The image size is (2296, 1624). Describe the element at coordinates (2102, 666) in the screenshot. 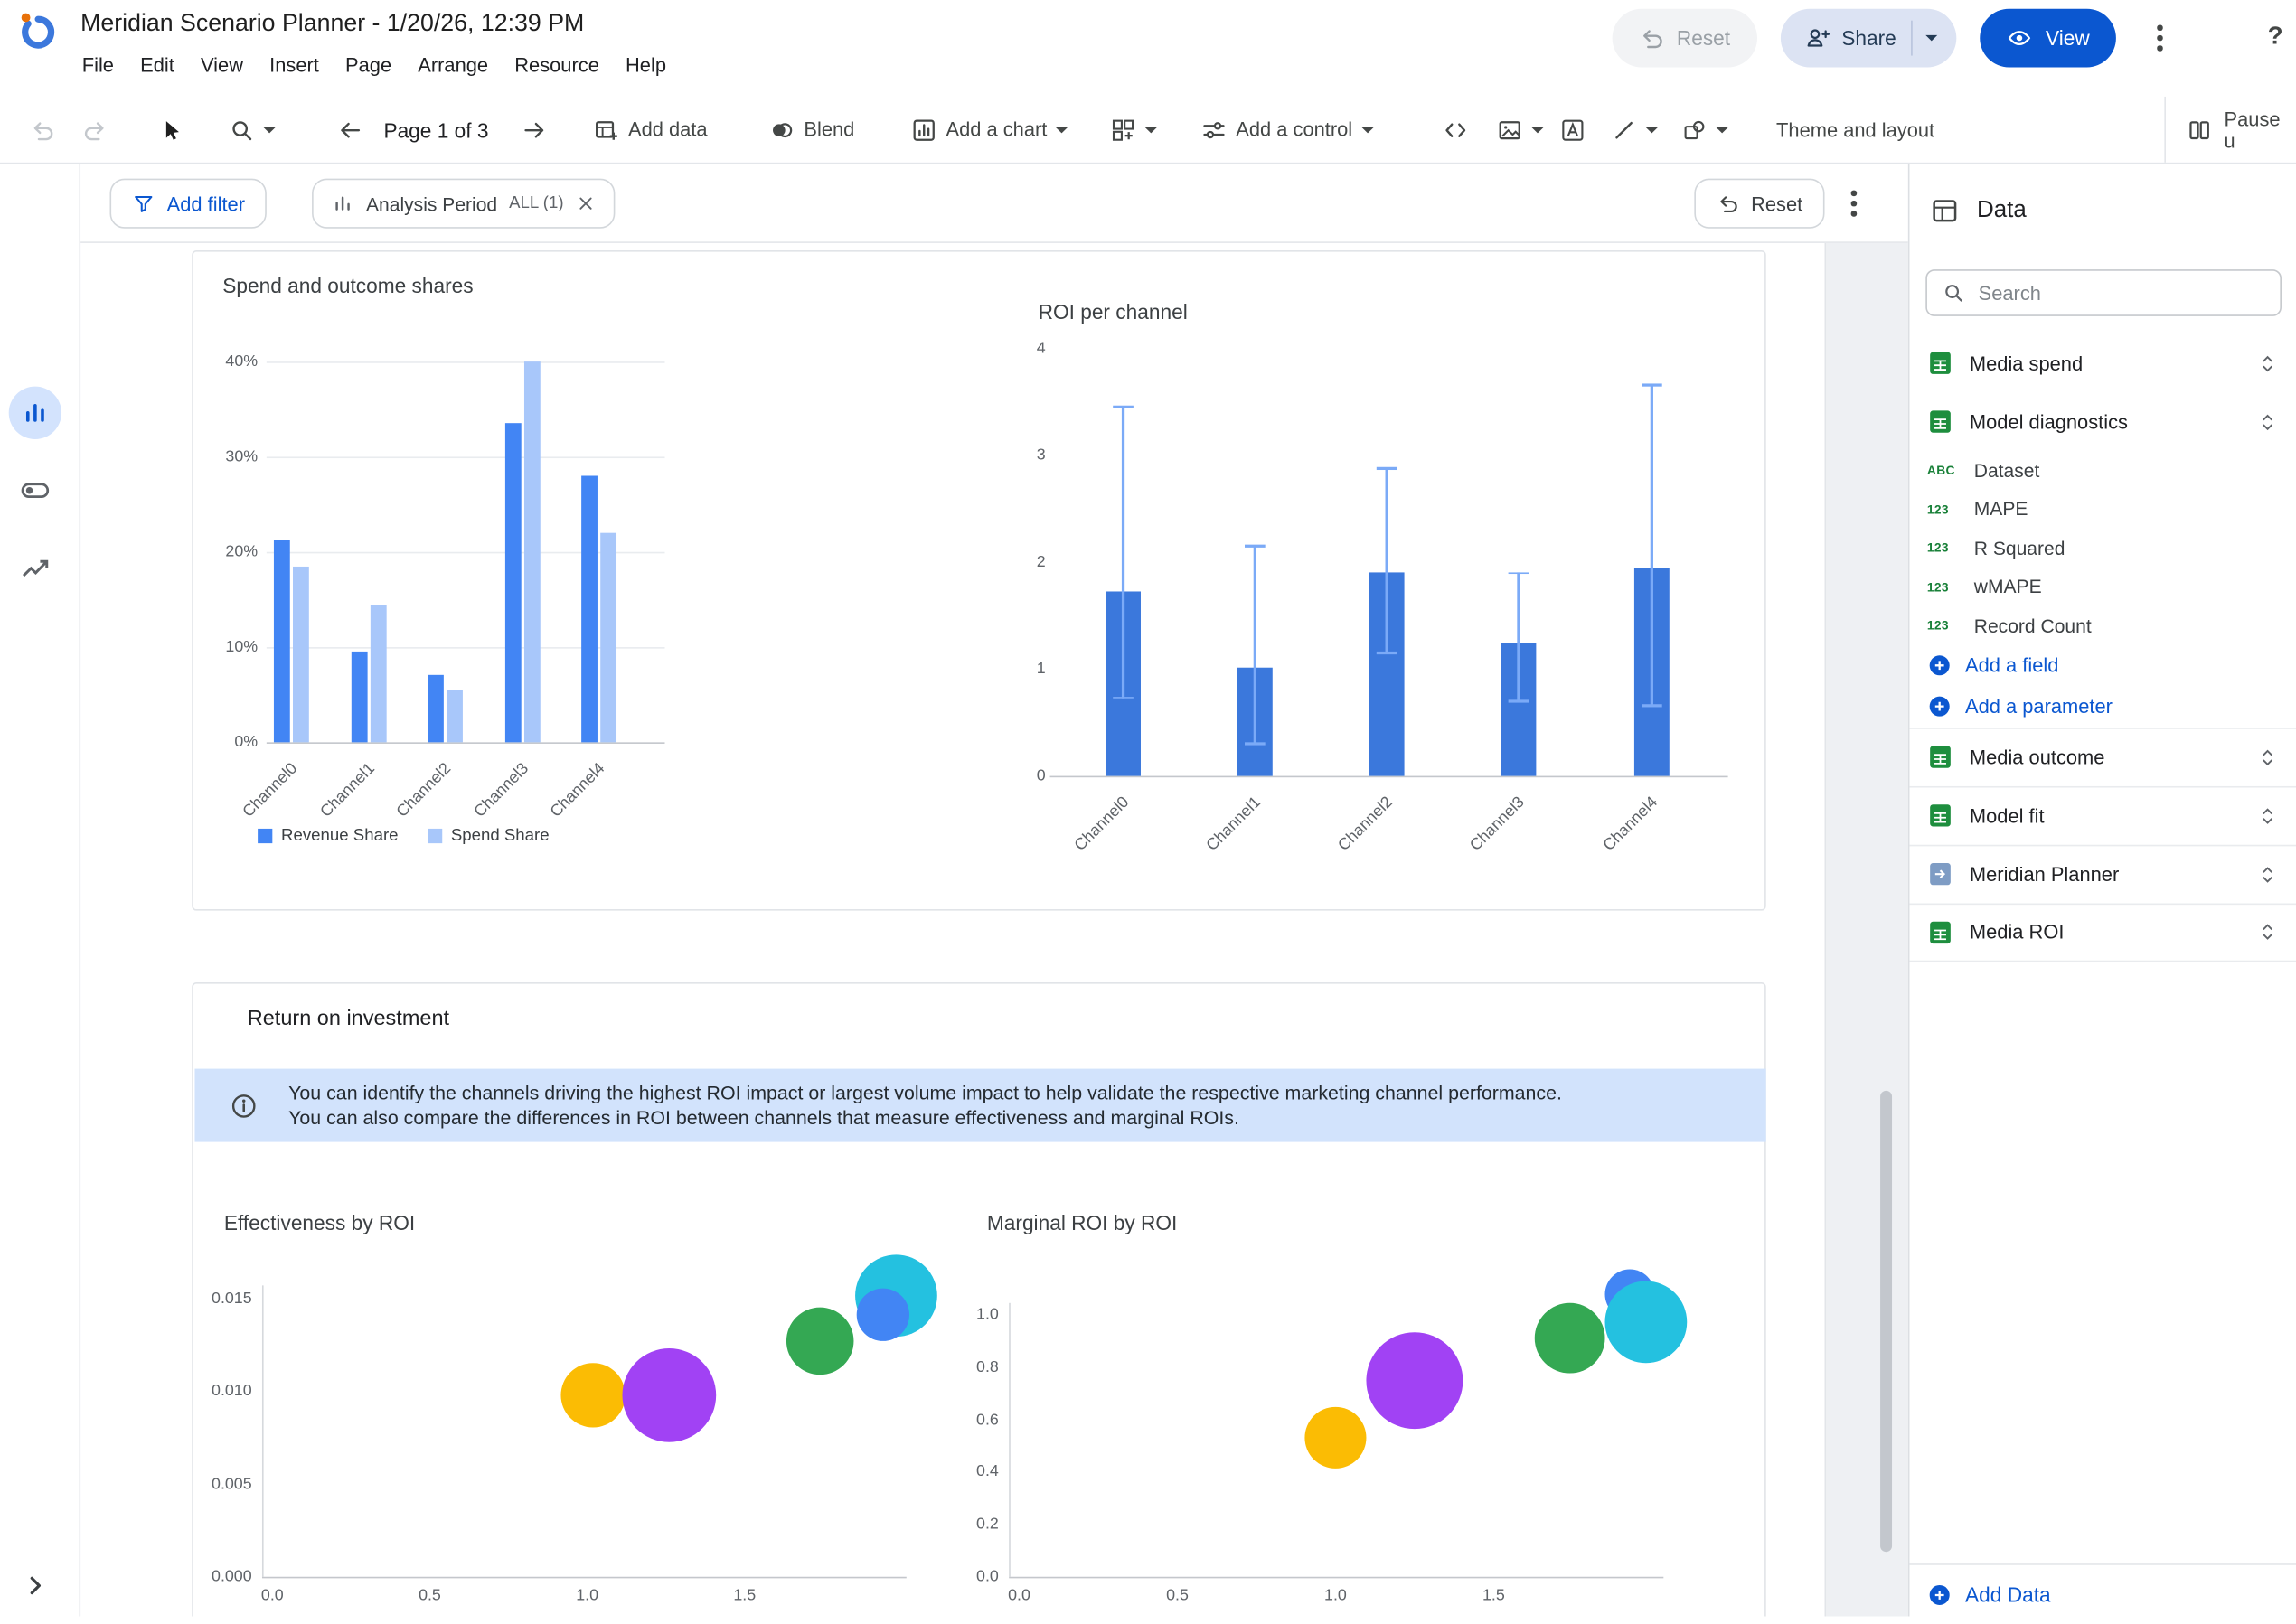

I see `add-a-field-button: Add a field` at that location.